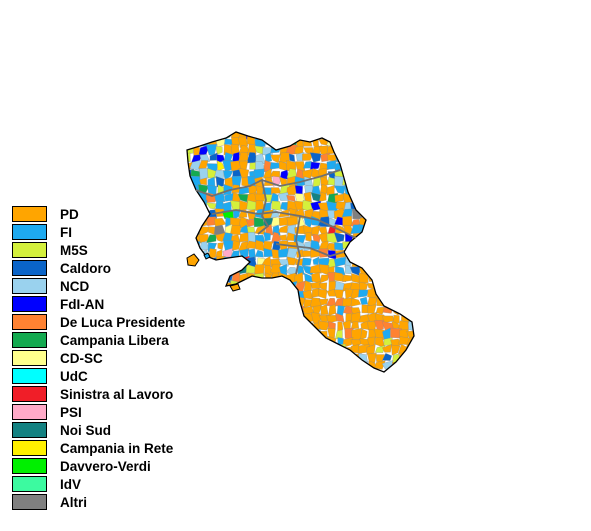  I want to click on legend-item: FI, so click(132, 232).